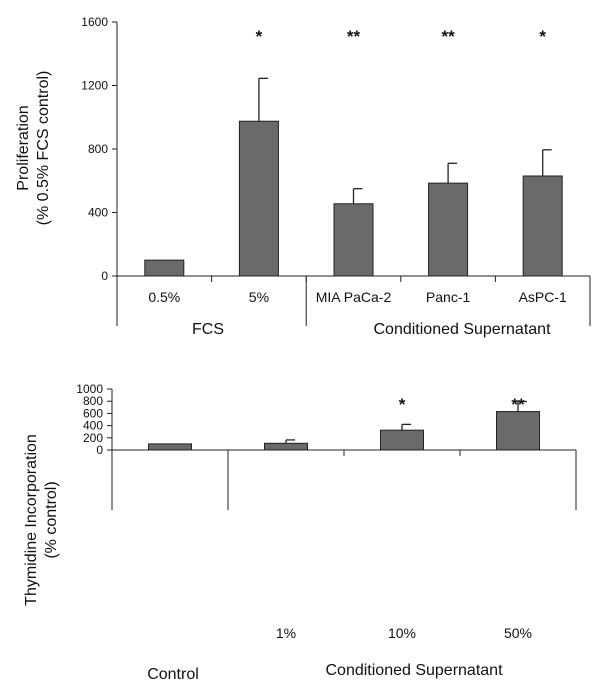 The image size is (597, 683). What do you see at coordinates (173, 674) in the screenshot?
I see `chart-2-group-label-control: Control` at bounding box center [173, 674].